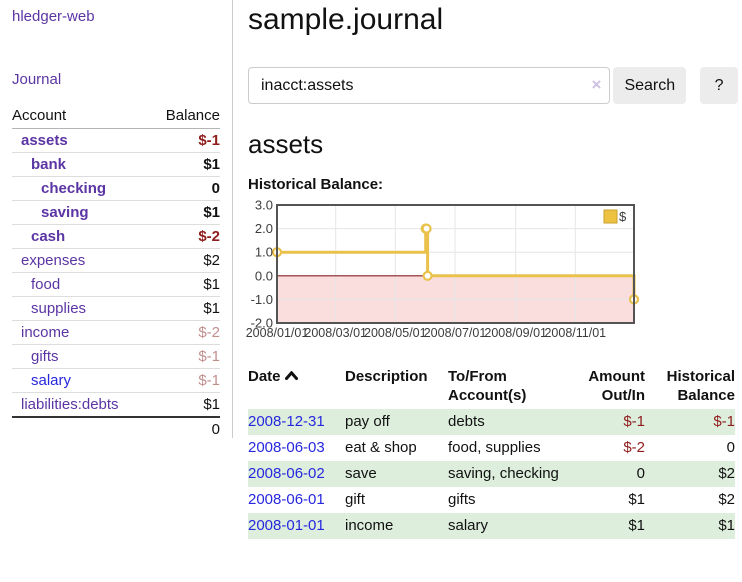 The width and height of the screenshot is (742, 582). I want to click on transaction-row: 2008-01-01 income salary $1 $1, so click(491, 526).